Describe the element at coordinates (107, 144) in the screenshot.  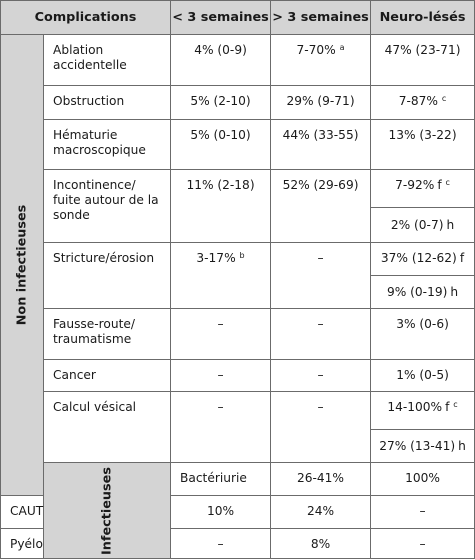
I see `row-label: Hématurie macroscopique` at that location.